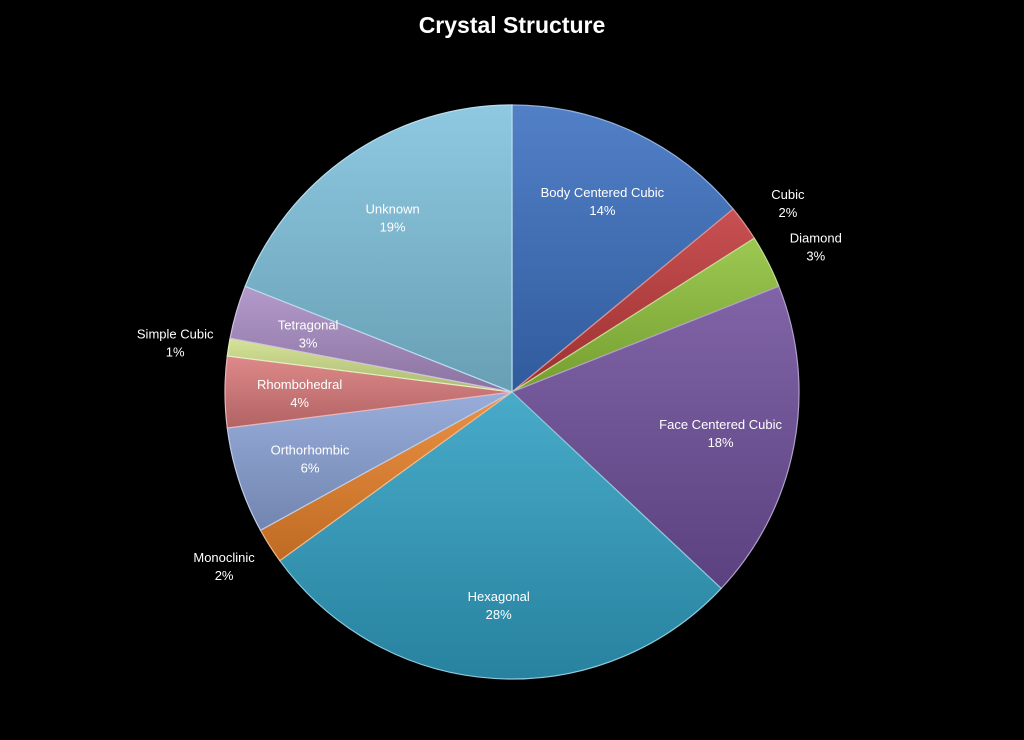 The height and width of the screenshot is (740, 1024). Describe the element at coordinates (310, 468) in the screenshot. I see `slice-percent-text: 6%` at that location.